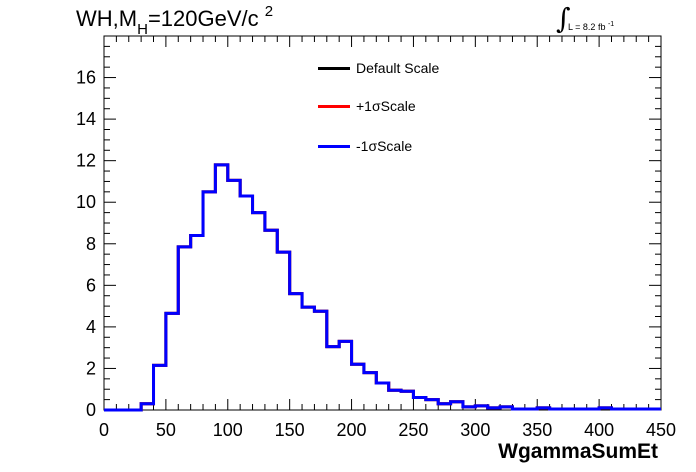 The width and height of the screenshot is (696, 472). What do you see at coordinates (578, 451) in the screenshot?
I see `x-axis-label: WgammaSumEt` at bounding box center [578, 451].